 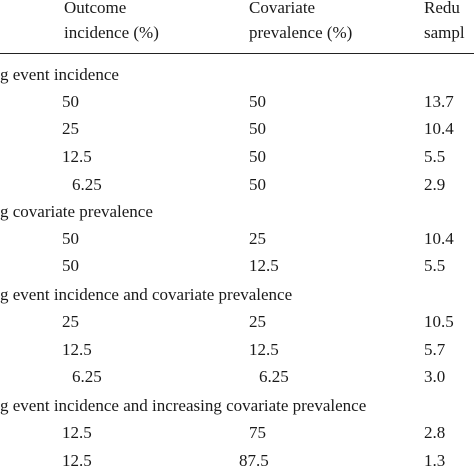 What do you see at coordinates (76, 211) in the screenshot?
I see `section-title: g covariate prevalence` at bounding box center [76, 211].